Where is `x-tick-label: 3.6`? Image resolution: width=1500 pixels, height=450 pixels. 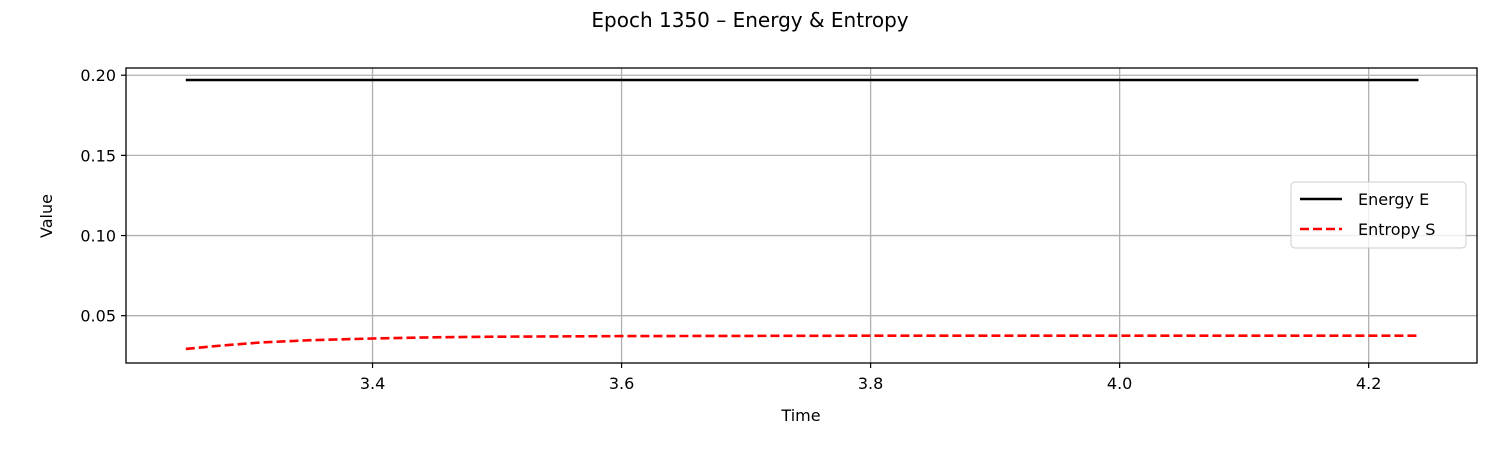
x-tick-label: 3.6 is located at coordinates (621, 383).